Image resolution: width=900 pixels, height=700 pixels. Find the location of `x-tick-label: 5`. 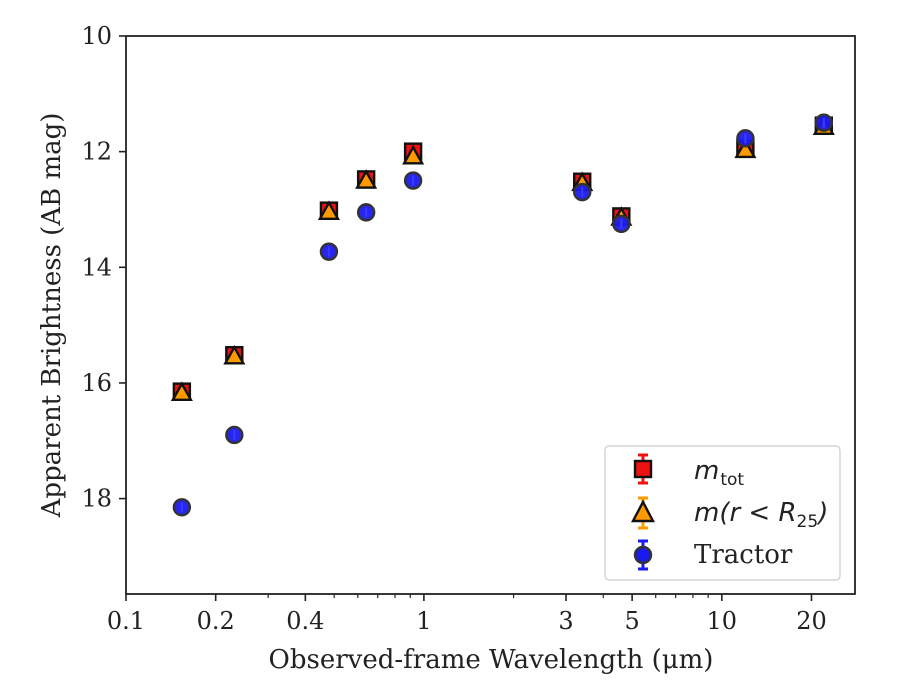

x-tick-label: 5 is located at coordinates (631, 621).